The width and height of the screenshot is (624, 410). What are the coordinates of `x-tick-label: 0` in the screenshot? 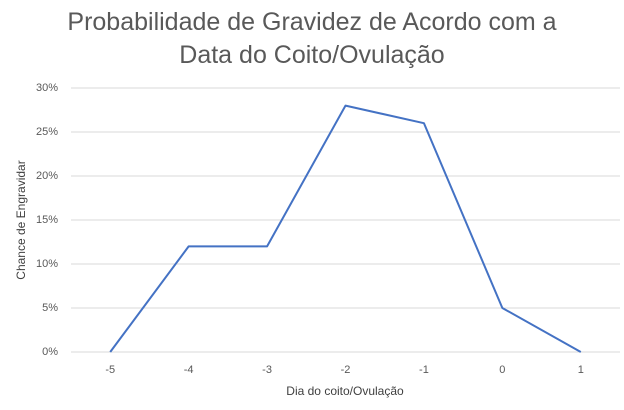 It's located at (502, 370).